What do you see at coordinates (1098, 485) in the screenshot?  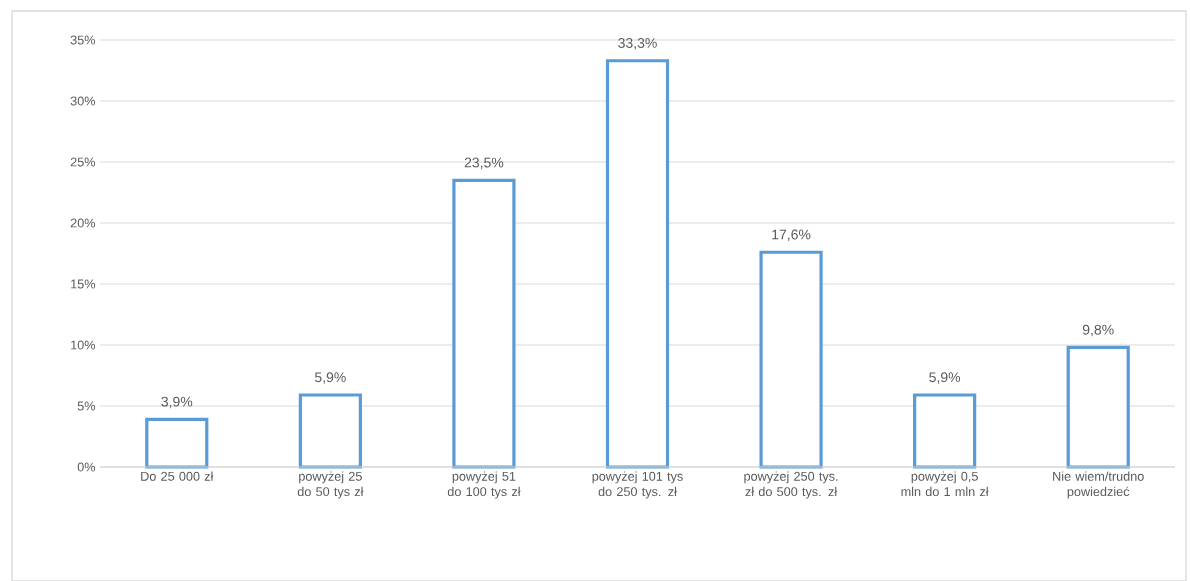 I see `x-tick-label: Nie wiem/trudno powiedzieć` at bounding box center [1098, 485].